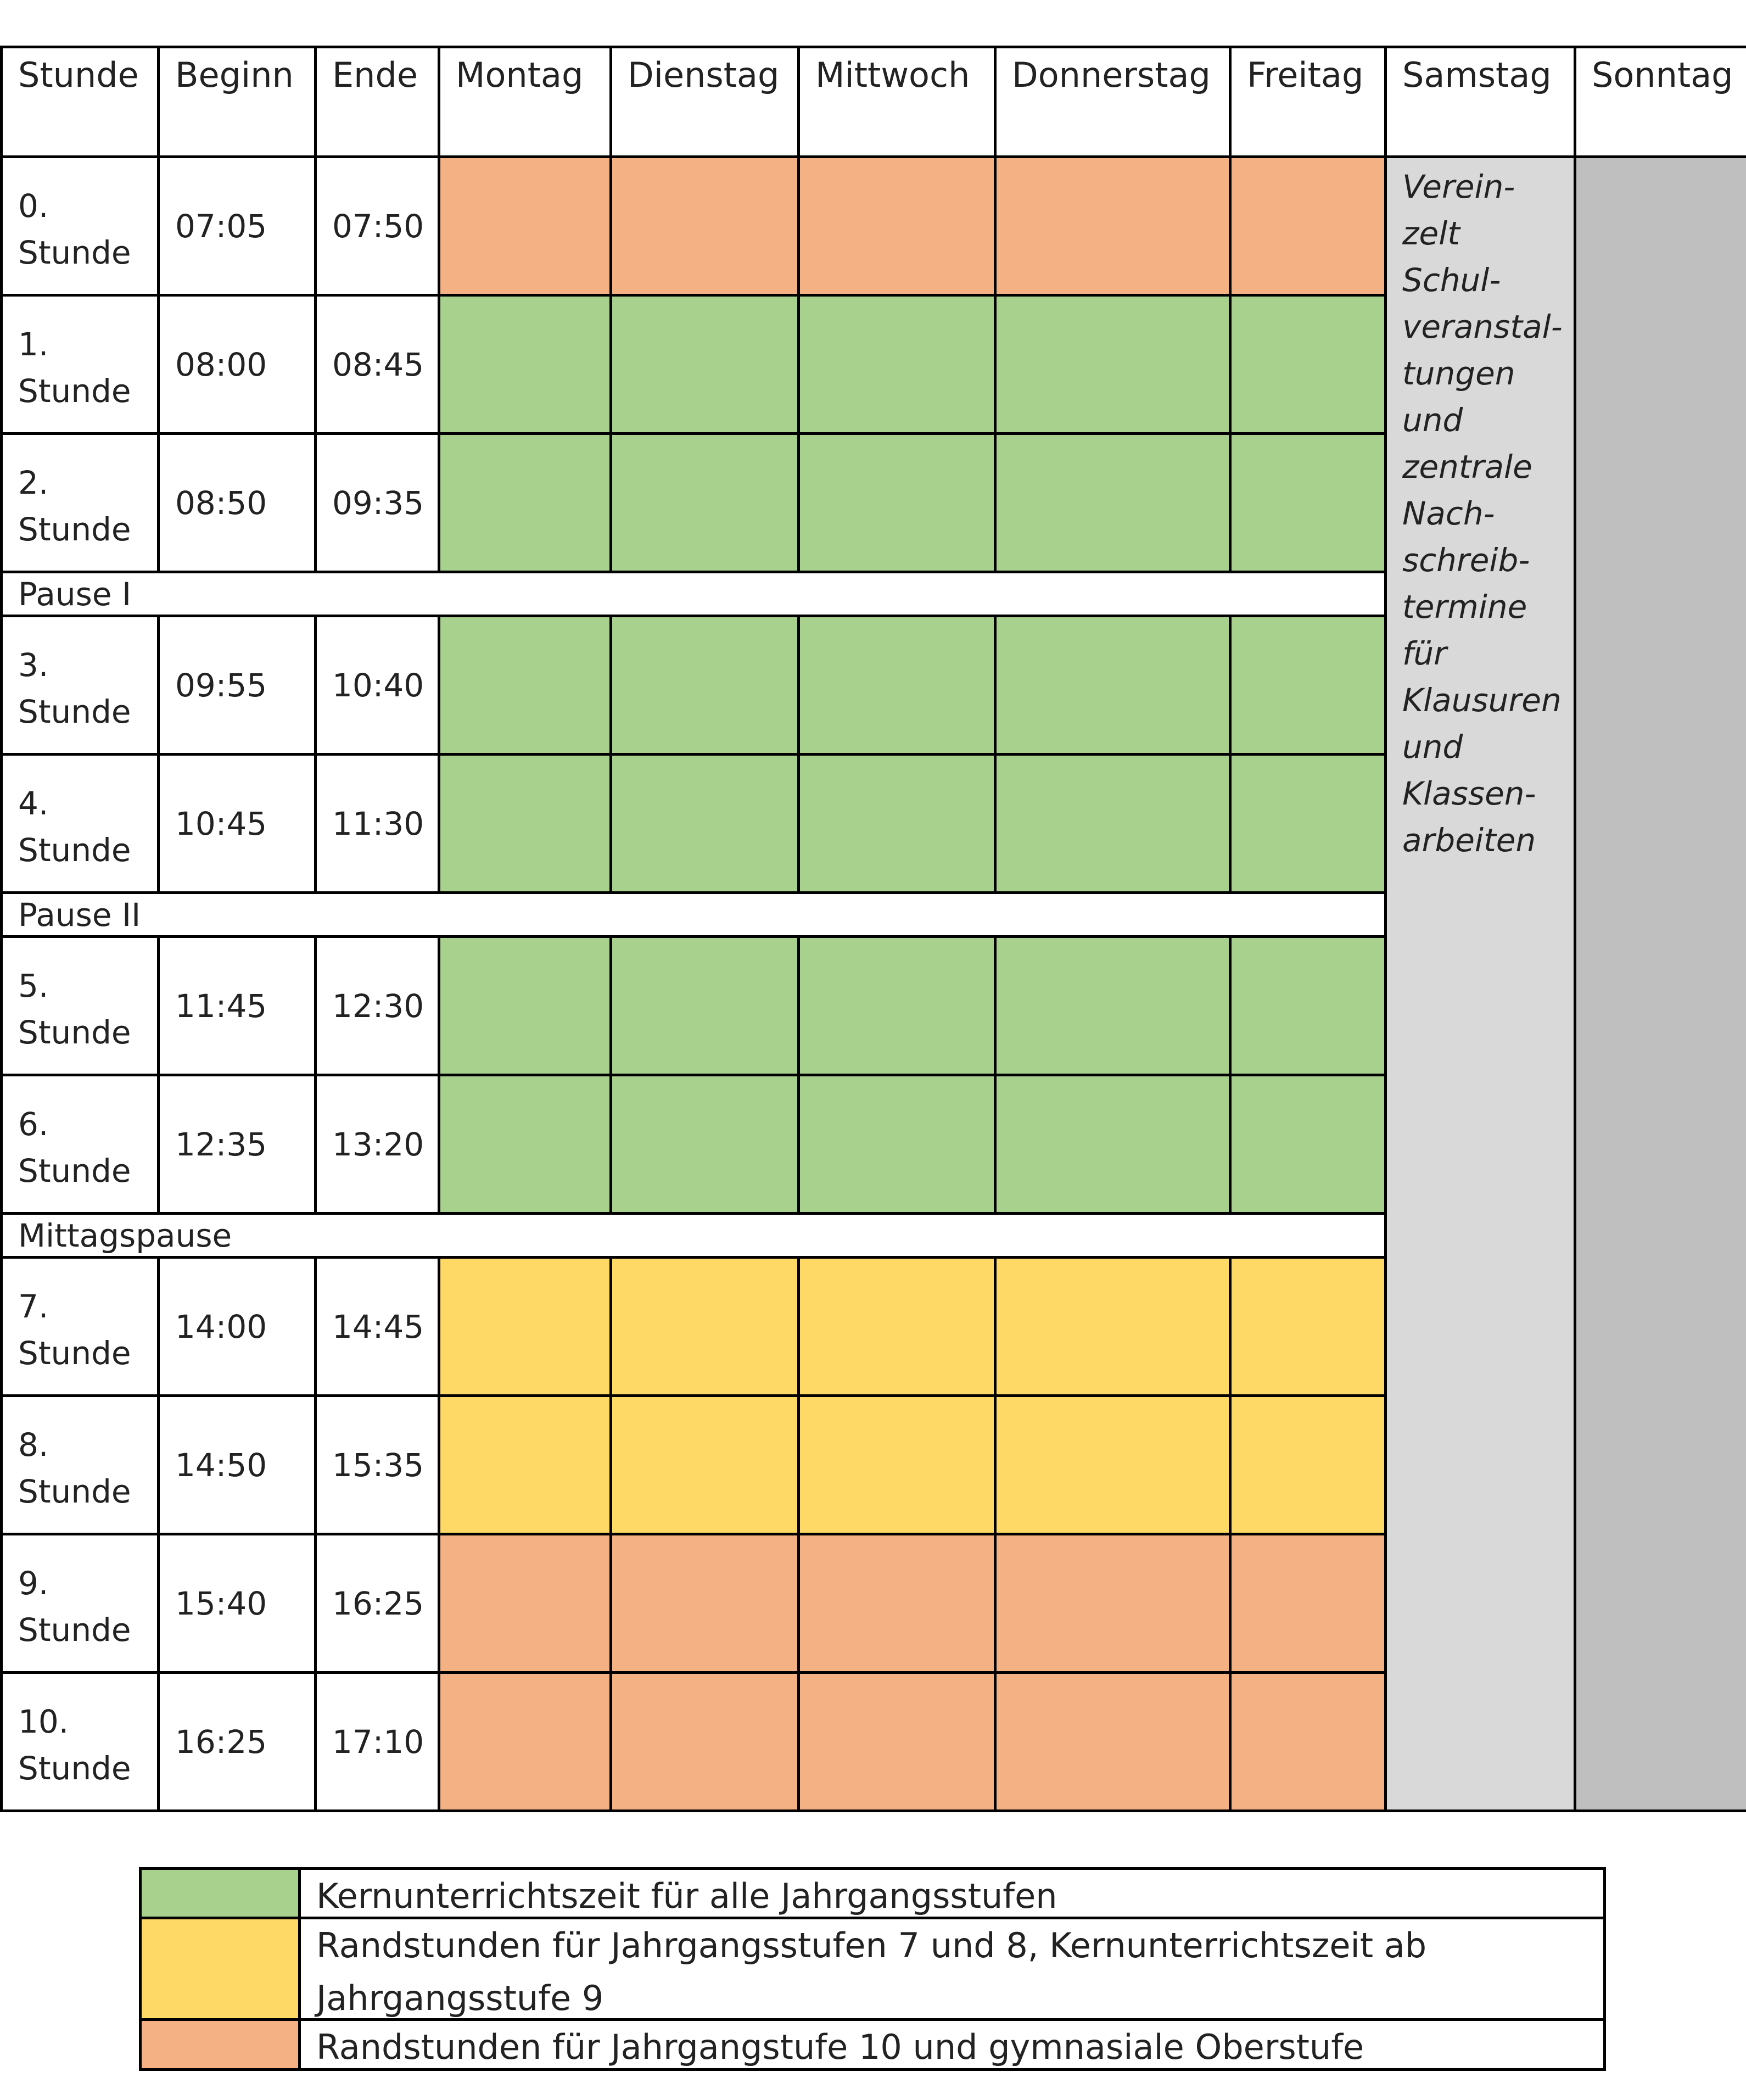 This screenshot has height=2100, width=1746. Describe the element at coordinates (897, 102) in the screenshot. I see `header-mittwoch-cell: Mittwoch` at that location.